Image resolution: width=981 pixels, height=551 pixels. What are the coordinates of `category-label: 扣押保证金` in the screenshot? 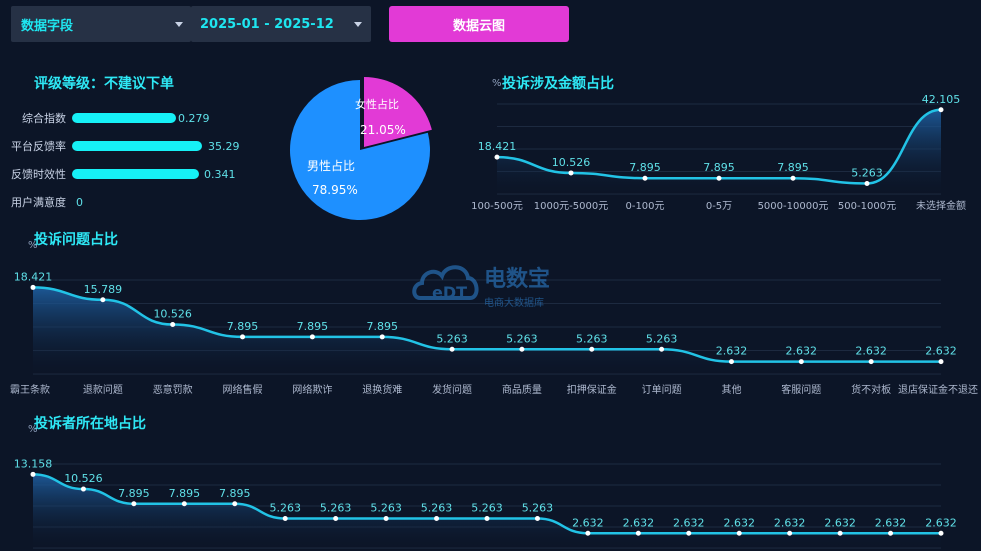 It's located at (592, 389).